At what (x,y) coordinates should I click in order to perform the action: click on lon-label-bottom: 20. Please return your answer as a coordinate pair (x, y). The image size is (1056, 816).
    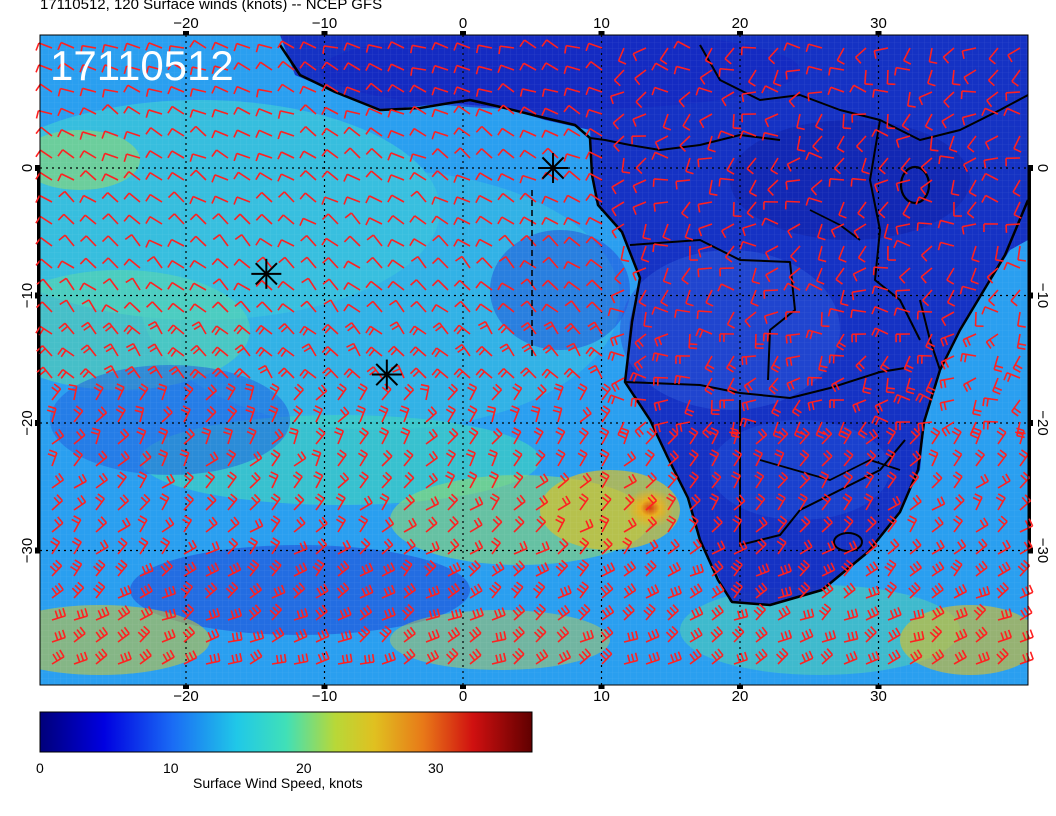
    Looking at the image, I should click on (740, 696).